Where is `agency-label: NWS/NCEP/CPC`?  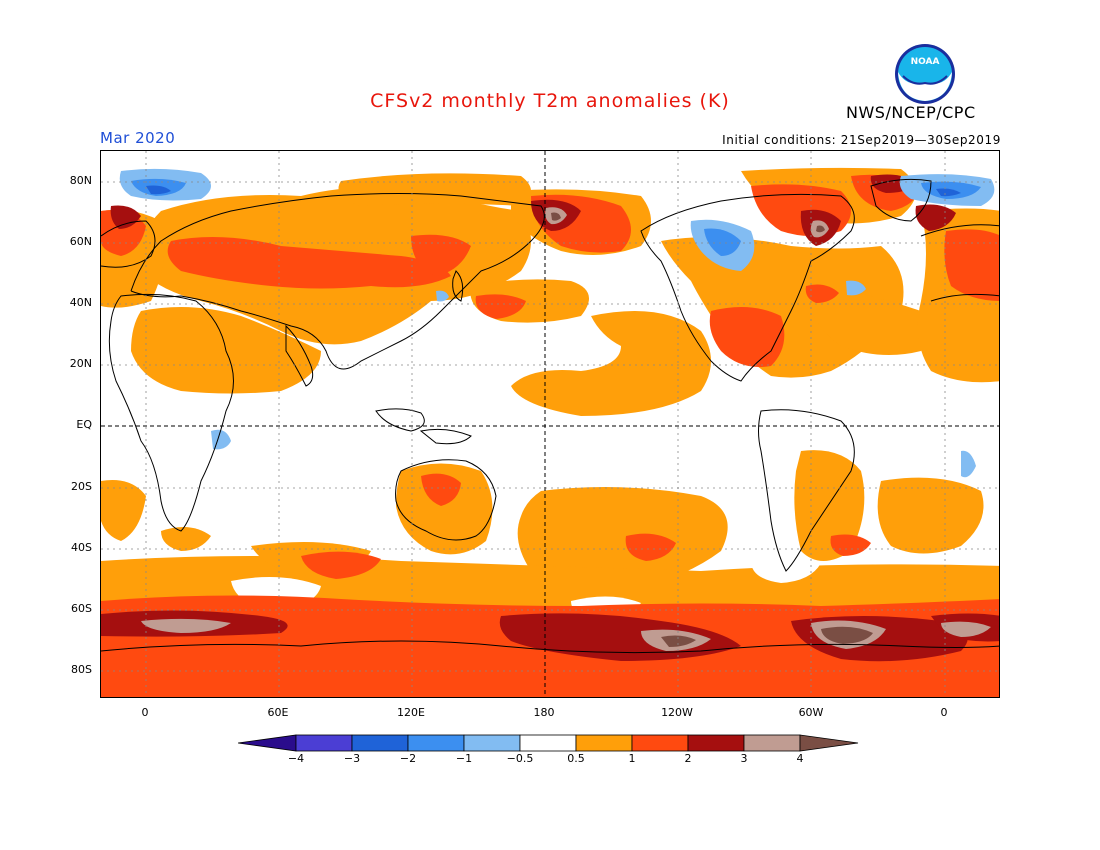
agency-label: NWS/NCEP/CPC is located at coordinates (911, 112).